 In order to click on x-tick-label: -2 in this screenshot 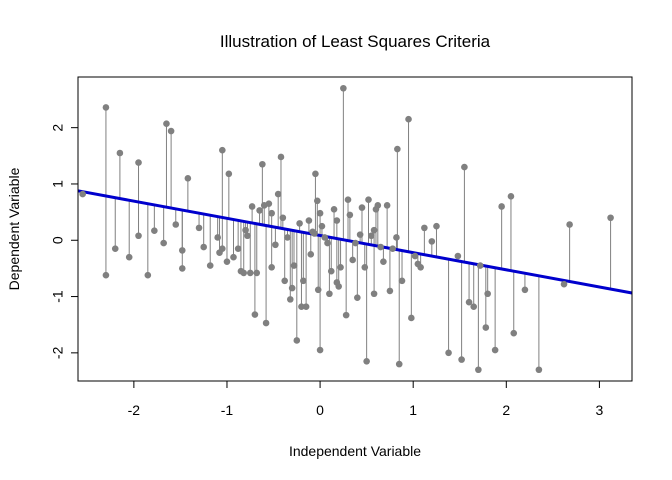, I will do `click(134, 410)`.